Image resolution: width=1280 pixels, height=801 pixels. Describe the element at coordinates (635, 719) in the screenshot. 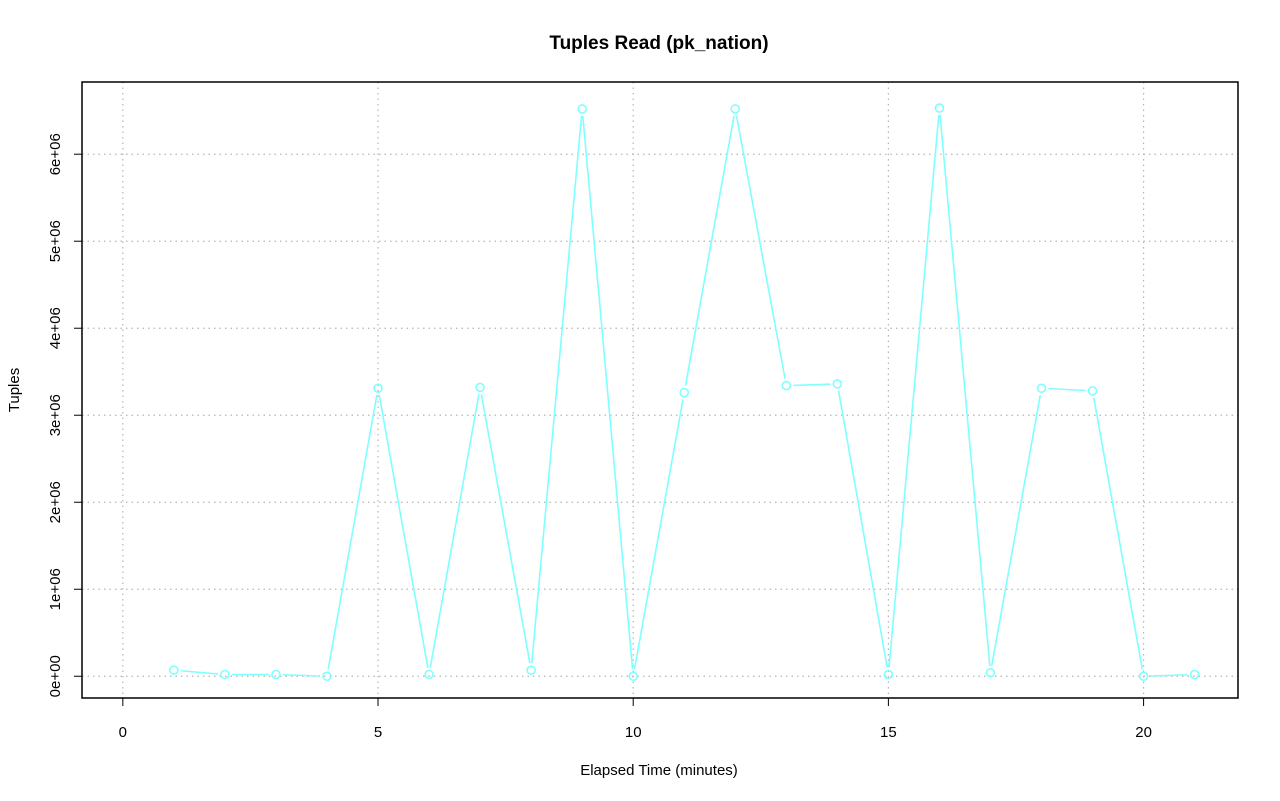

I see `x-axis: 0 5 10 15 20` at that location.